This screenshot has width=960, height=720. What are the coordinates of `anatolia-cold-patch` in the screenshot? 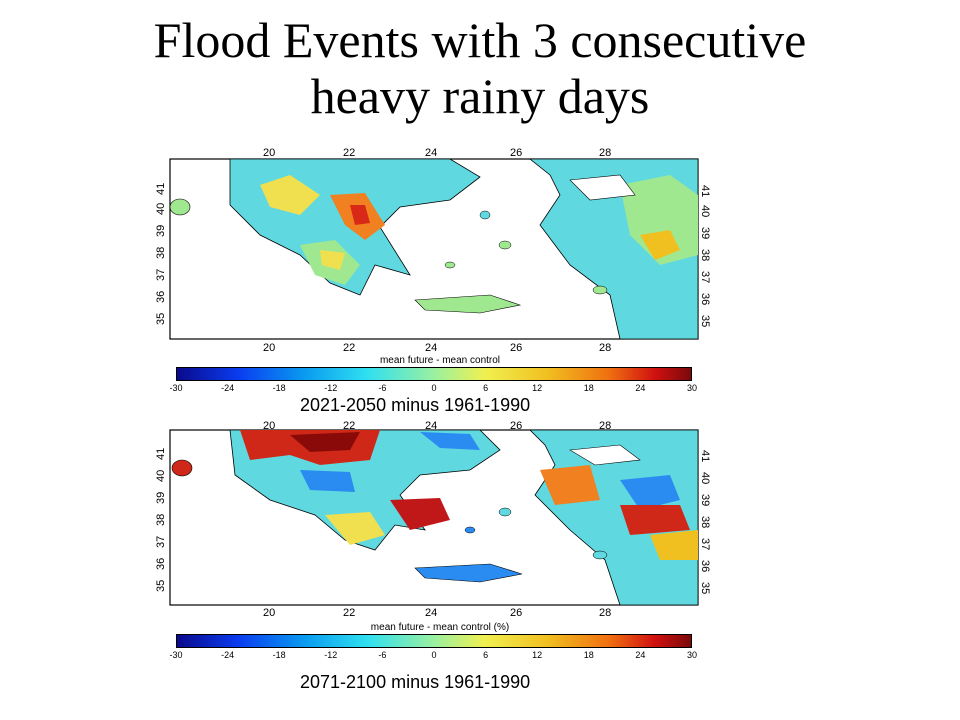 It's located at (650, 492).